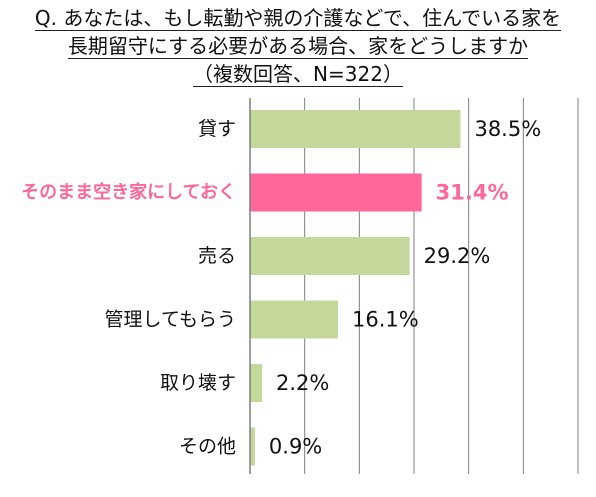  Describe the element at coordinates (472, 193) in the screenshot. I see `value-label: 31.4%` at that location.